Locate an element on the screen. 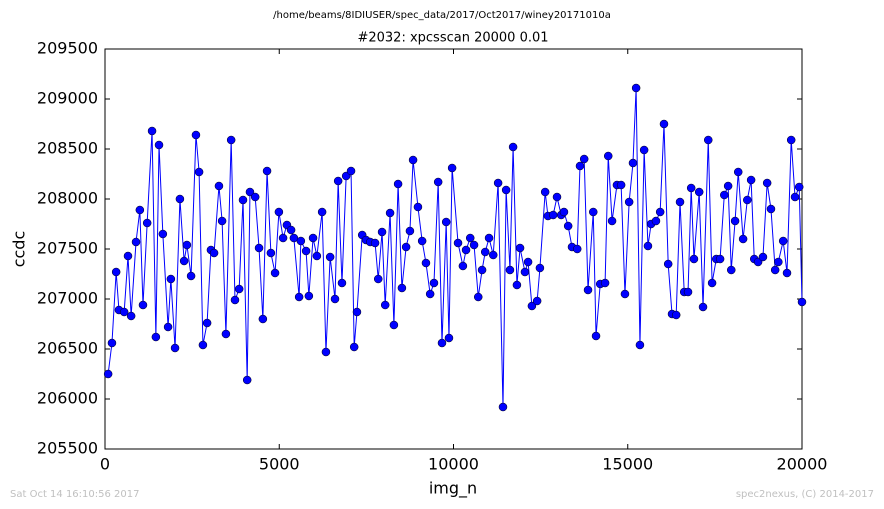 Image resolution: width=884 pixels, height=509 pixels. y-tick-label: 207000 is located at coordinates (67, 298).